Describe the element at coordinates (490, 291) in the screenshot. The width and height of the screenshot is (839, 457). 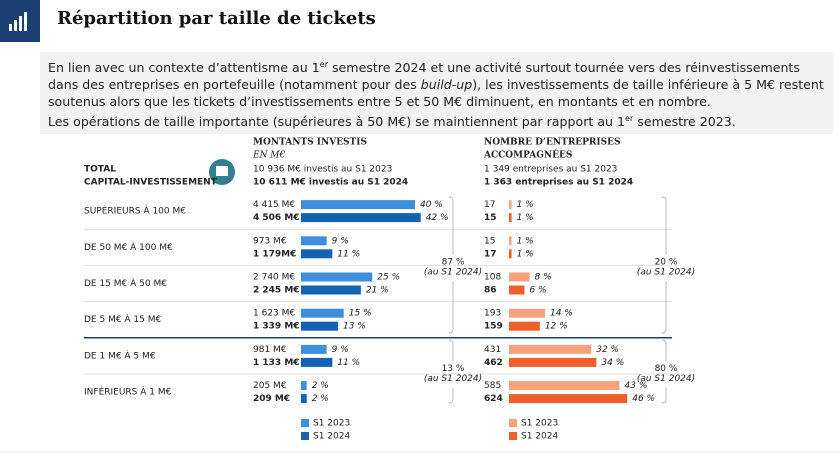
I see `count: 86` at that location.